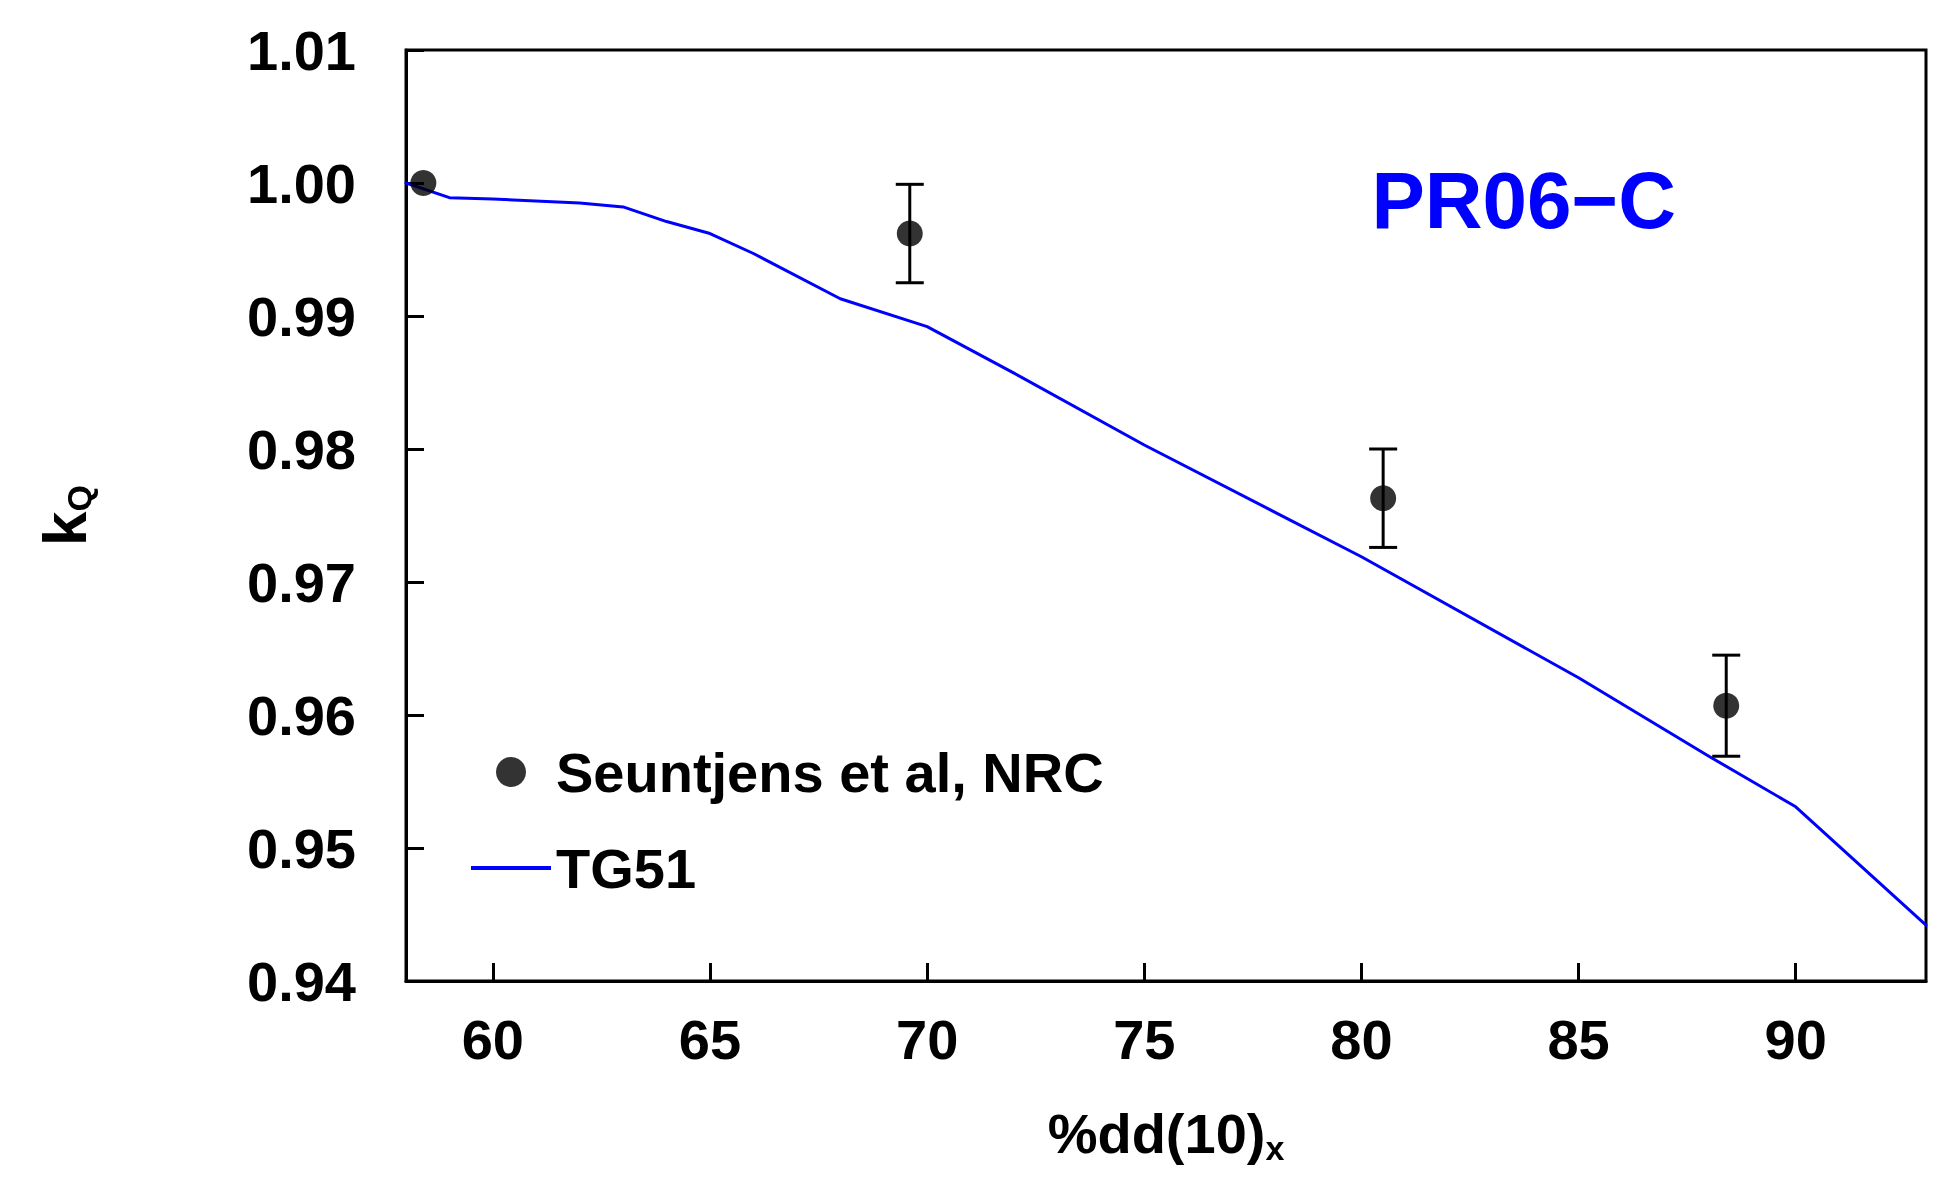 Image resolution: width=1948 pixels, height=1191 pixels. What do you see at coordinates (626, 868) in the screenshot?
I see `legend-label: TG51` at bounding box center [626, 868].